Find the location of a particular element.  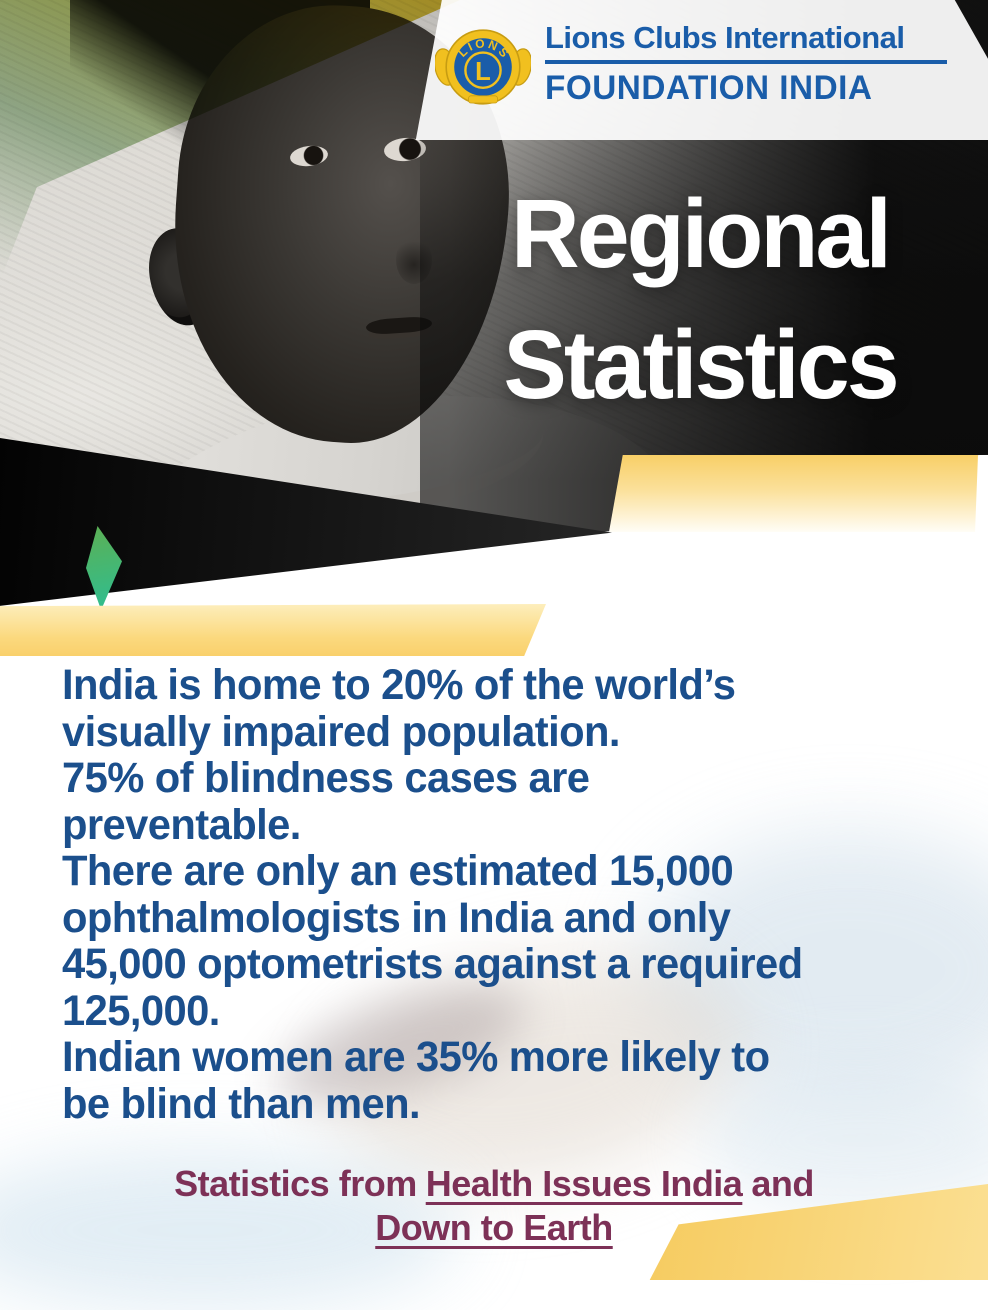

stat-line: India is home to 20% of the world’s is located at coordinates (399, 685).